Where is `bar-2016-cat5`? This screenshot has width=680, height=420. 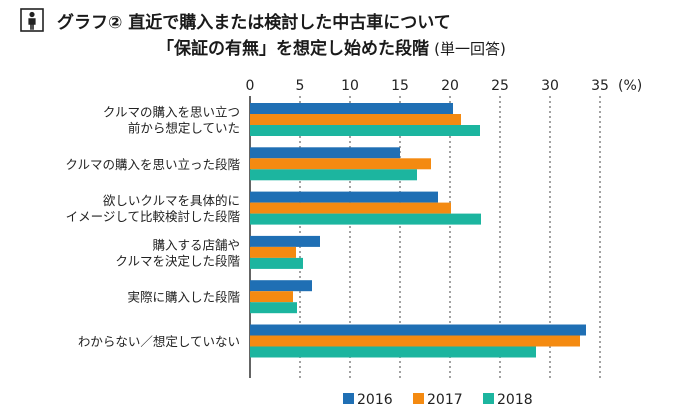 bar-2016-cat5 is located at coordinates (281, 286).